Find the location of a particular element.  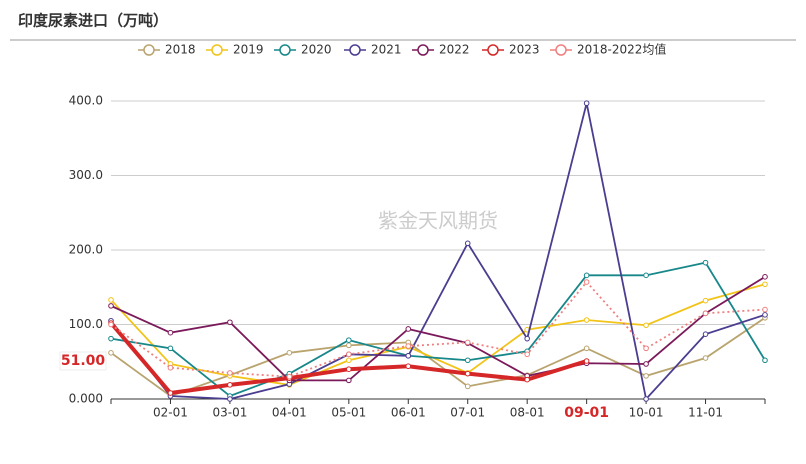

legend-label: 2022 is located at coordinates (454, 50).